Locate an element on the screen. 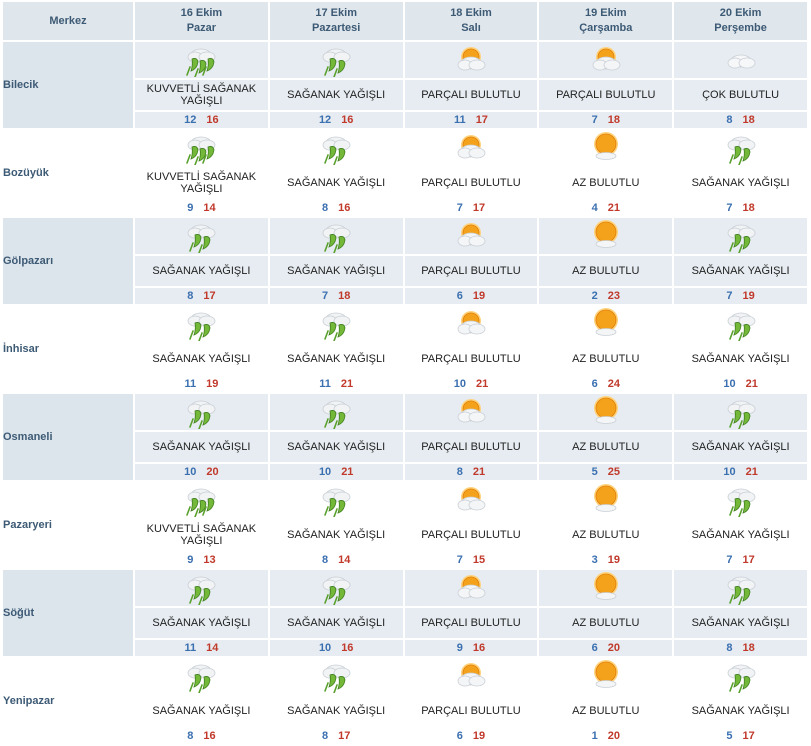  temperature-cell: 11 17 is located at coordinates (471, 120).